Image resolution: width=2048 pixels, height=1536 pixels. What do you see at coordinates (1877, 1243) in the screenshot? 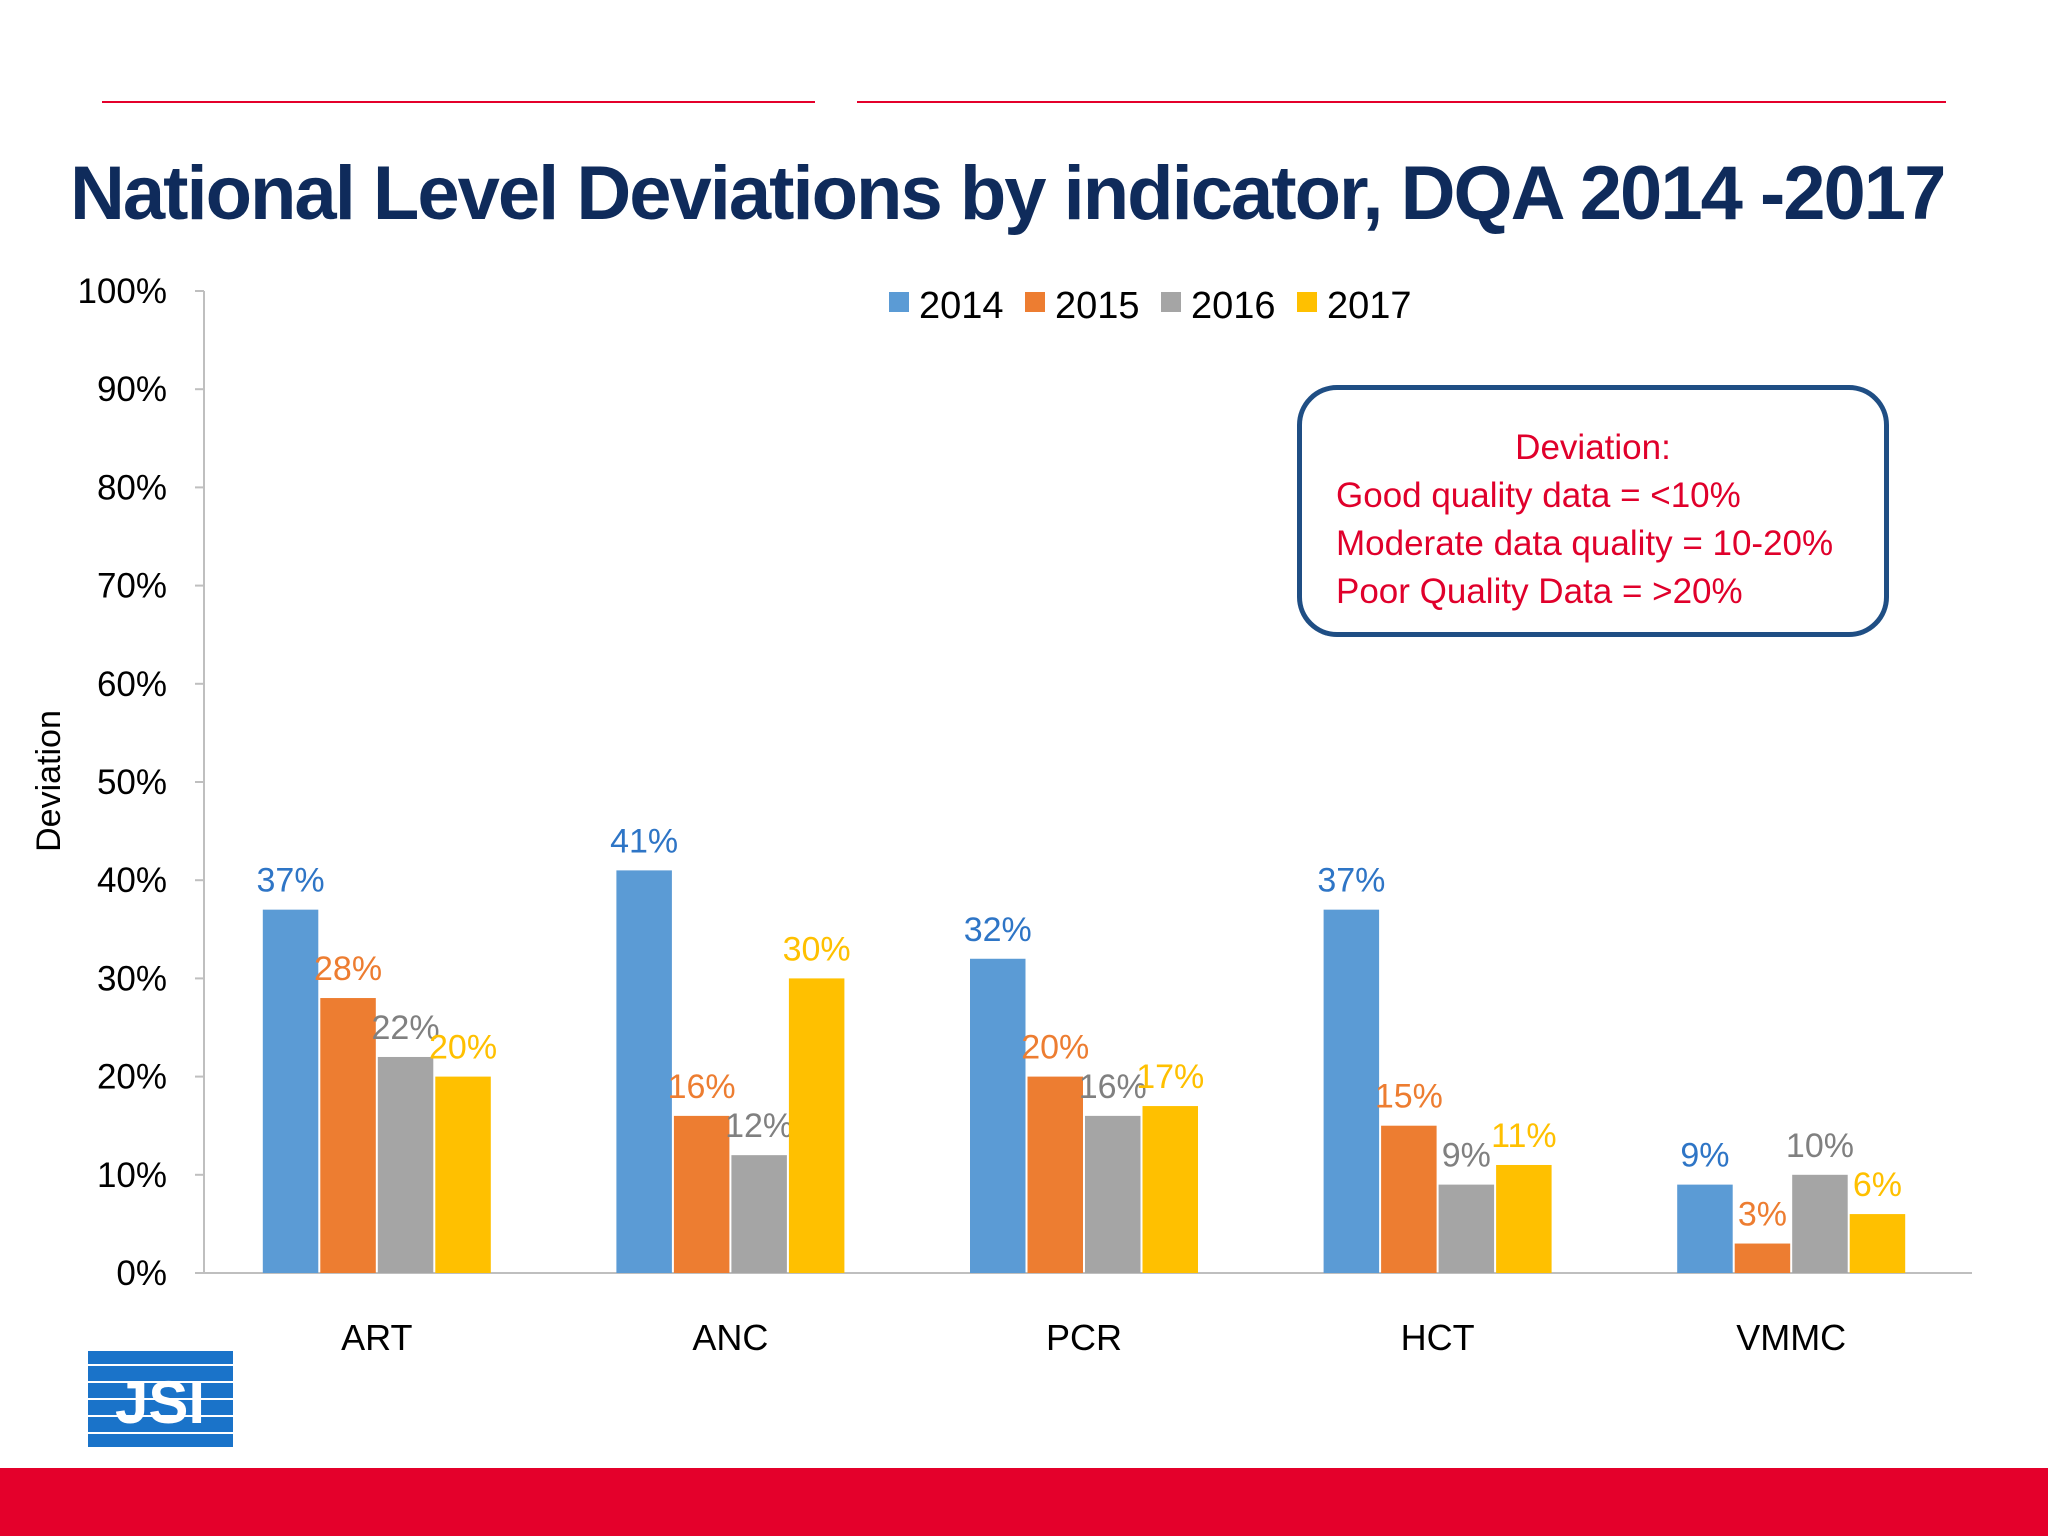
I see `bar-2017-VMMC` at bounding box center [1877, 1243].